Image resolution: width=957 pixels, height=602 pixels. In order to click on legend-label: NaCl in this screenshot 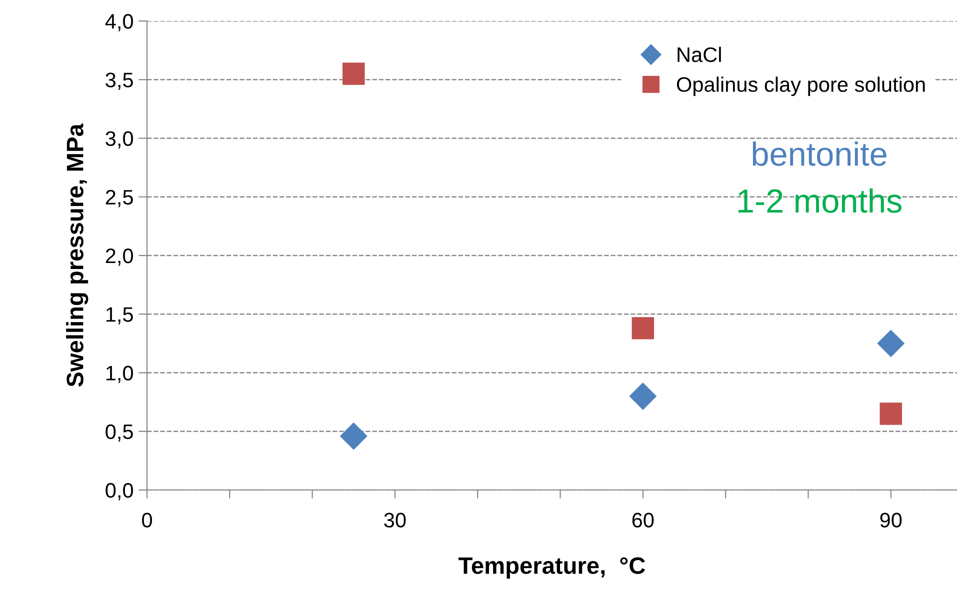, I will do `click(699, 54)`.